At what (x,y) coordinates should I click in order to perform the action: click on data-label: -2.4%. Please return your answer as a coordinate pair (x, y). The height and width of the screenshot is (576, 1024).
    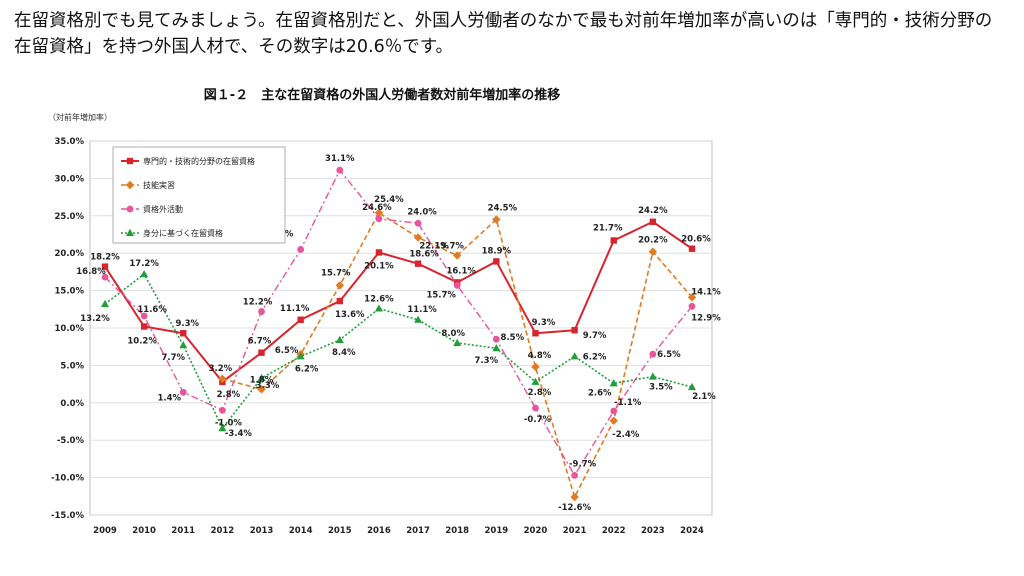
    Looking at the image, I should click on (626, 435).